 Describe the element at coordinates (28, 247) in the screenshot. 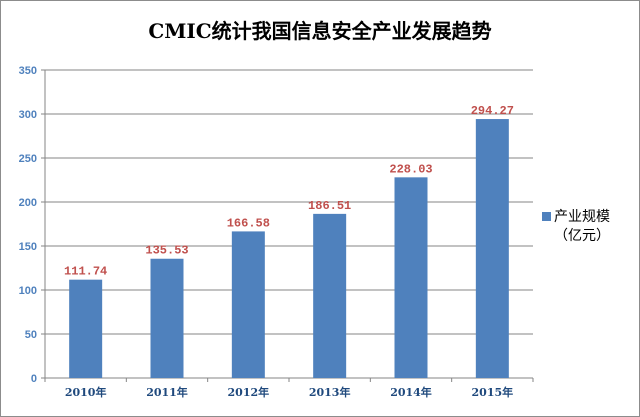

I see `y-tick-label: 150` at that location.